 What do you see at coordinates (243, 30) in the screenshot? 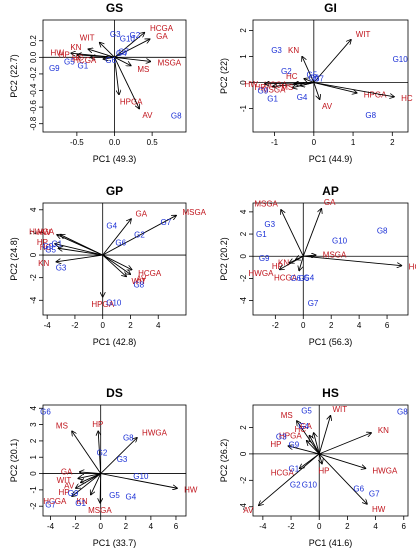
I see `y-tick-label: 2` at bounding box center [243, 30].